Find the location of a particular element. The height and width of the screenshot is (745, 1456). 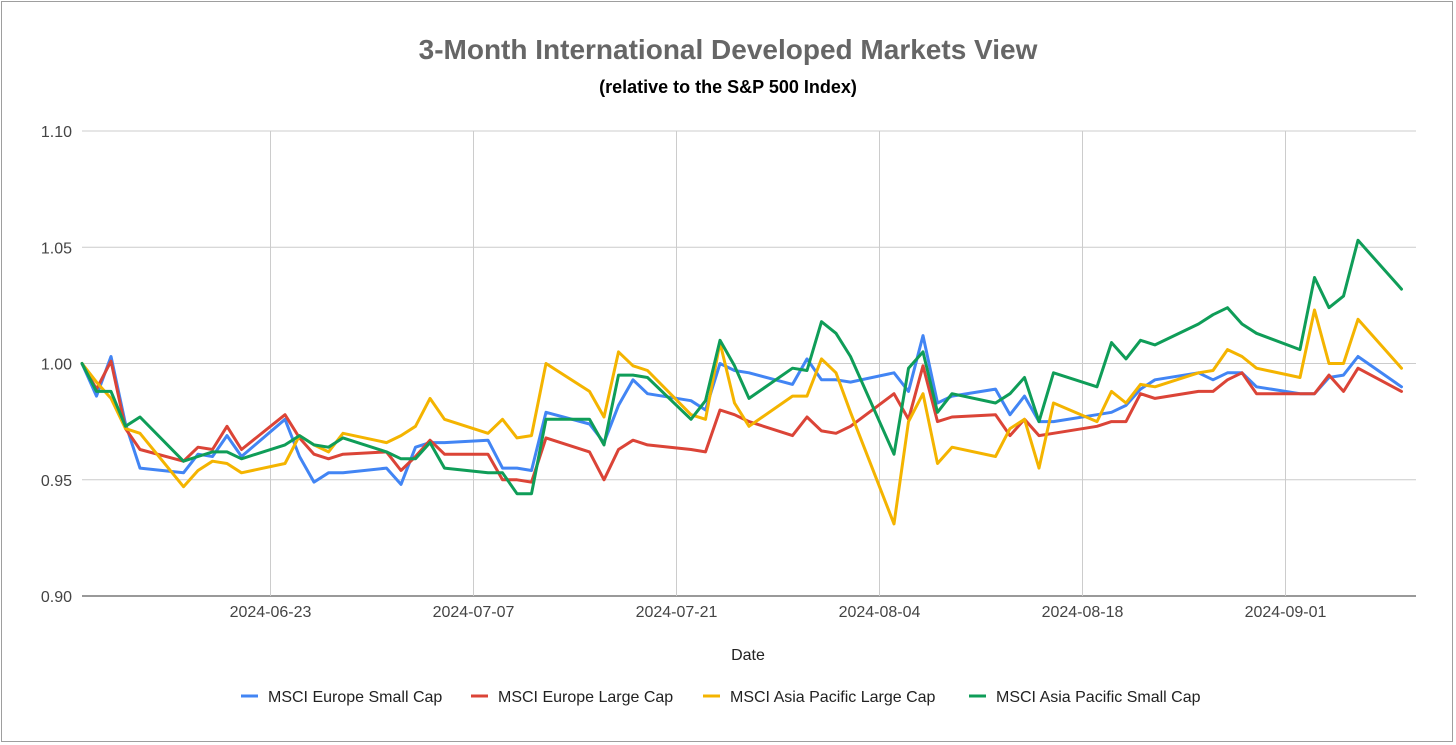

x-tick-label: 2024-07-07 is located at coordinates (474, 612).